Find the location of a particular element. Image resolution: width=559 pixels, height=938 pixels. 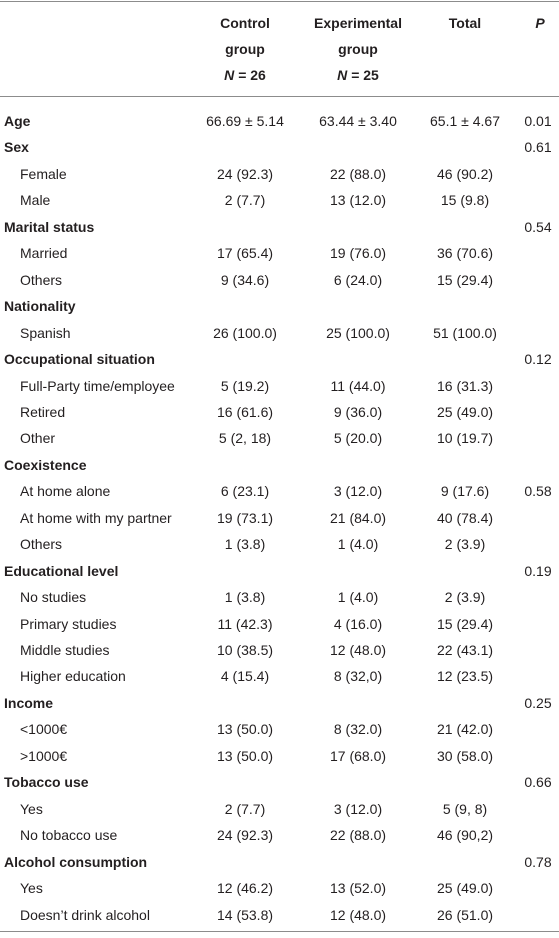

section-title: Income is located at coordinates (29, 702).